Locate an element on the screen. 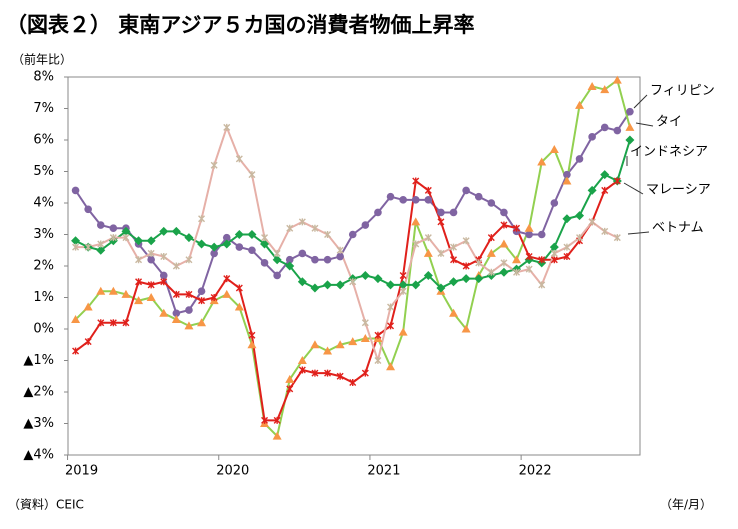  y-tick-label: 6% is located at coordinates (43, 140).